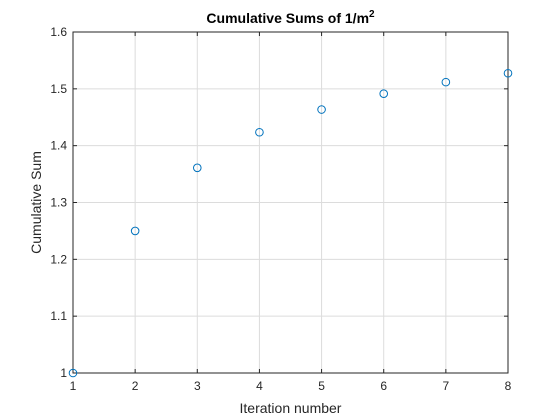 The width and height of the screenshot is (560, 420). Describe the element at coordinates (58, 316) in the screenshot. I see `y-tick-label: 1.1` at that location.